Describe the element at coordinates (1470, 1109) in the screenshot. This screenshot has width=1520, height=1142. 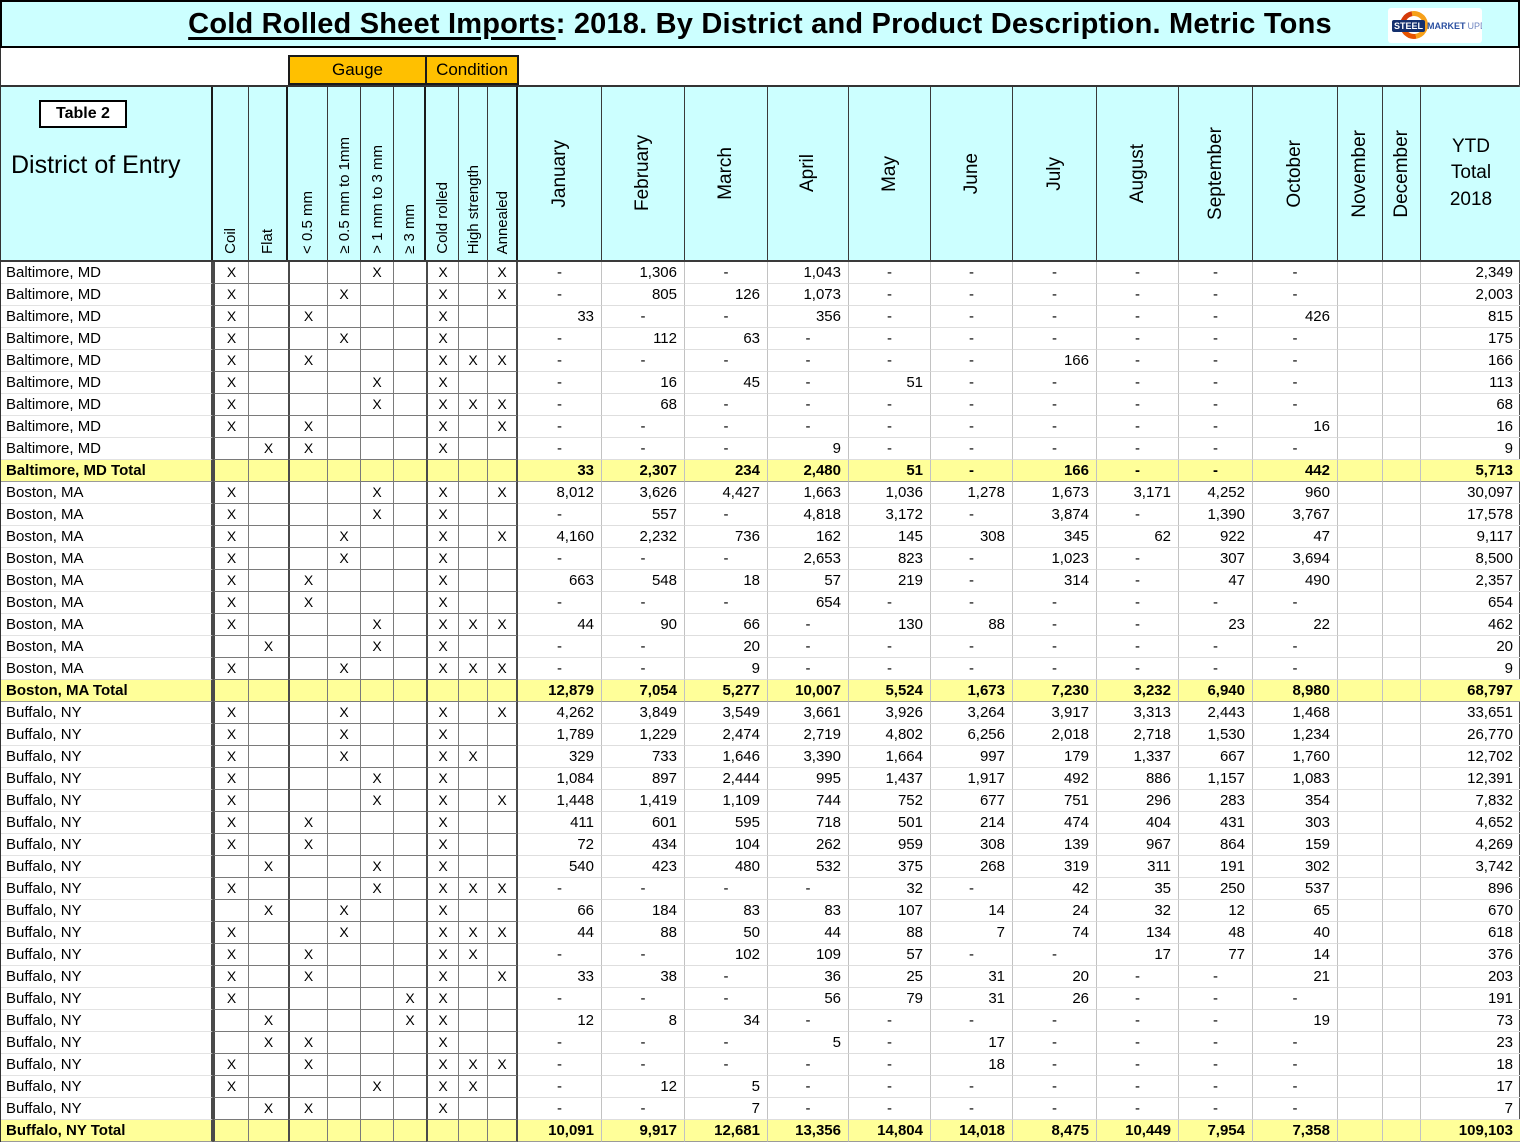
I see `ytd-value-cell: 7` at that location.